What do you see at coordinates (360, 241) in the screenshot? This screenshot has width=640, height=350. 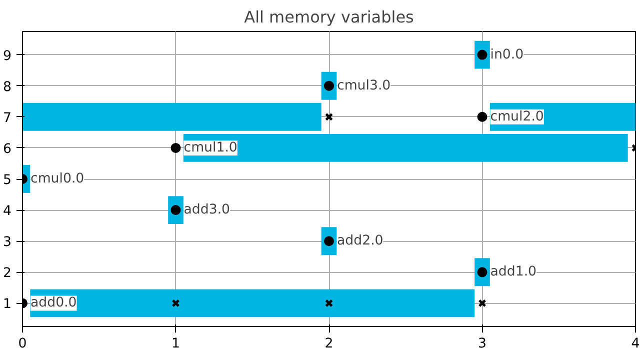 I see `annotation: add2.0` at bounding box center [360, 241].